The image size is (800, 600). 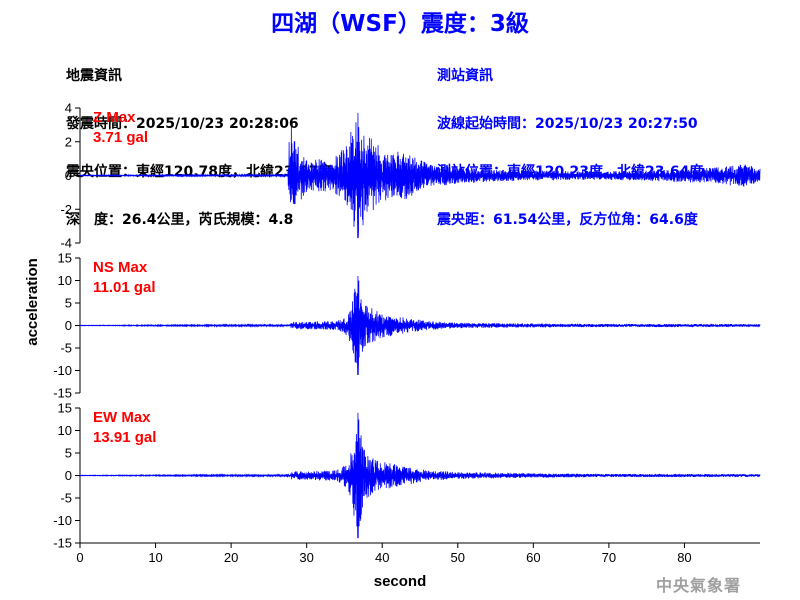 I want to click on y-tick-label: 4, so click(x=68, y=108).